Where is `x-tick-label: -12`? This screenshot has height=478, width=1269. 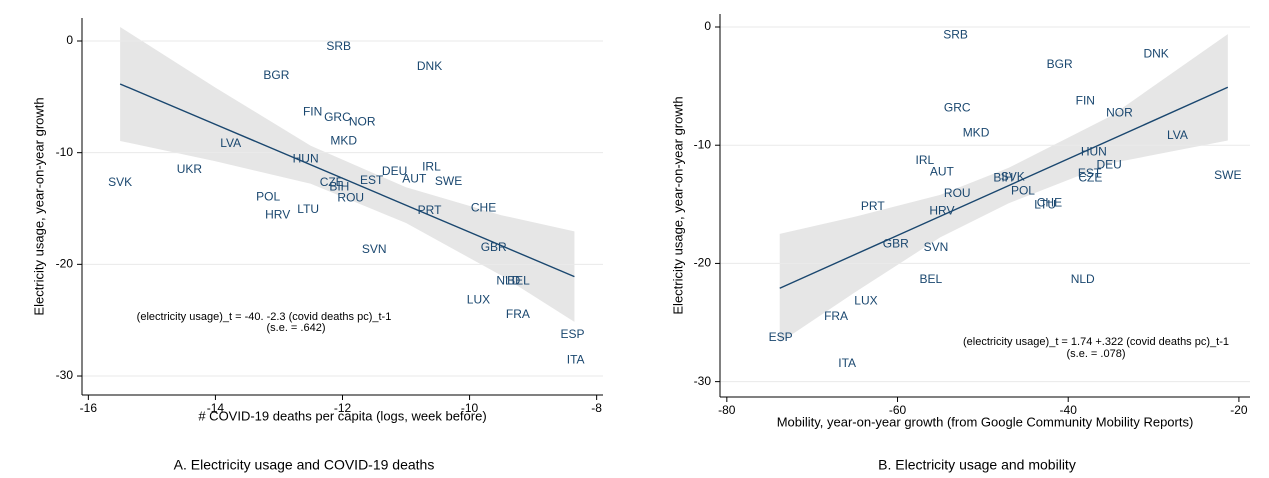
x-tick-label: -12 is located at coordinates (343, 408).